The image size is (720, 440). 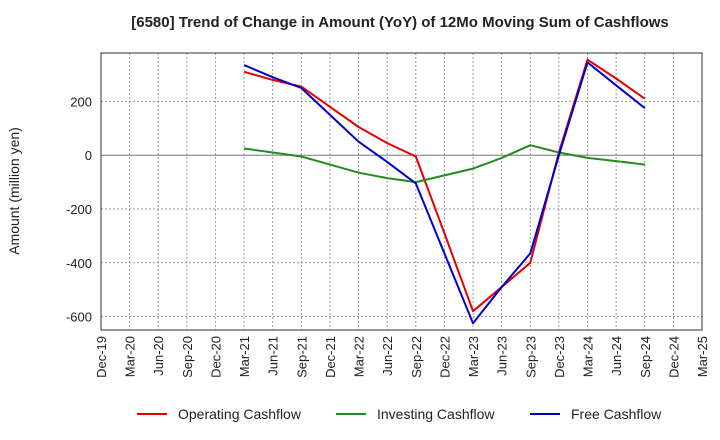 I want to click on legend-label: Investing Cashflow, so click(x=436, y=414).